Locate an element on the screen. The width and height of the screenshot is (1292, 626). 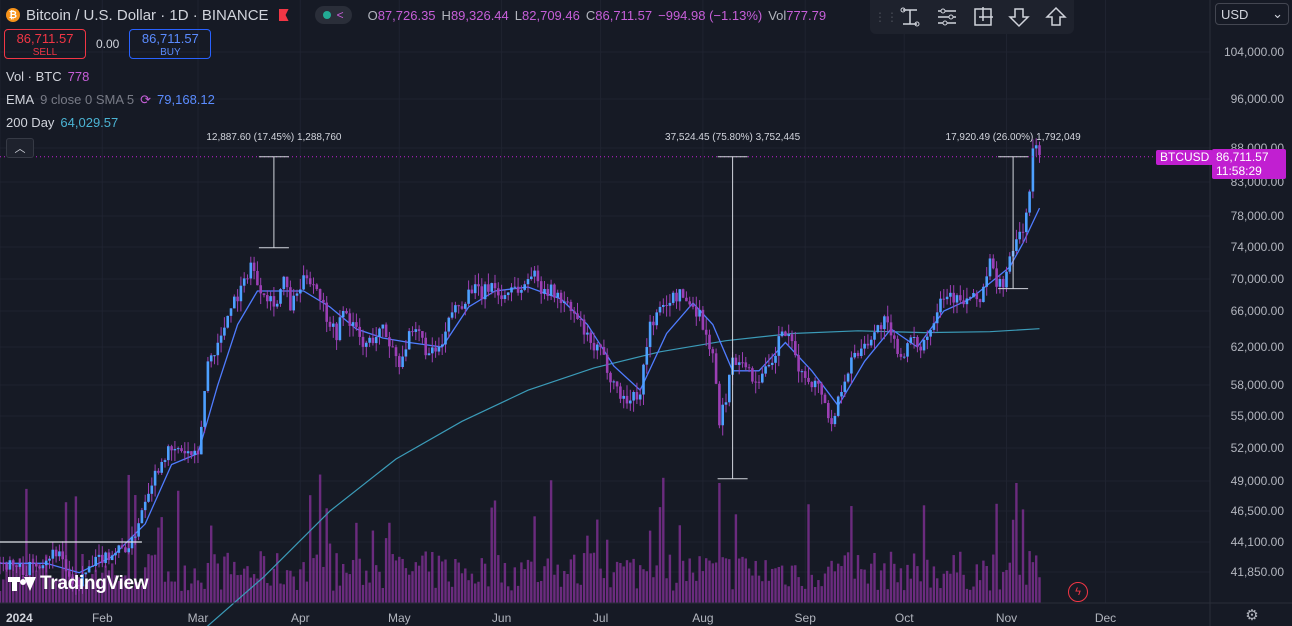
time-tick-label: May is located at coordinates (399, 618).